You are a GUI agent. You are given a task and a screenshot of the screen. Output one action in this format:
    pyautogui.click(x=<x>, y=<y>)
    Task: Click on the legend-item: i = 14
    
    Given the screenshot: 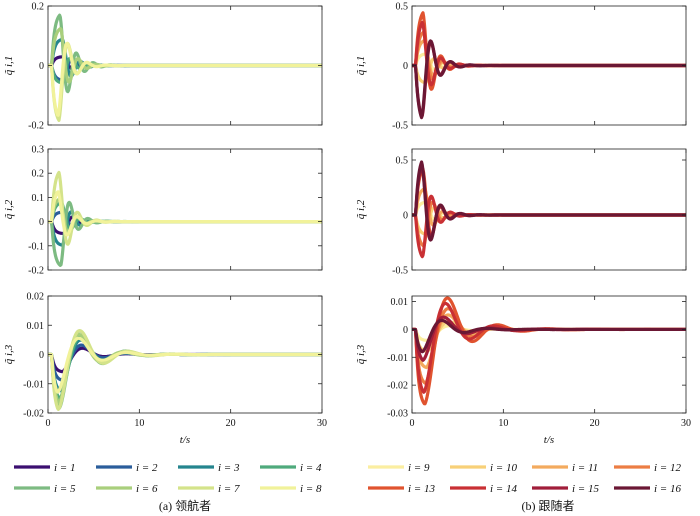 What is the action you would take?
    pyautogui.click(x=483, y=489)
    